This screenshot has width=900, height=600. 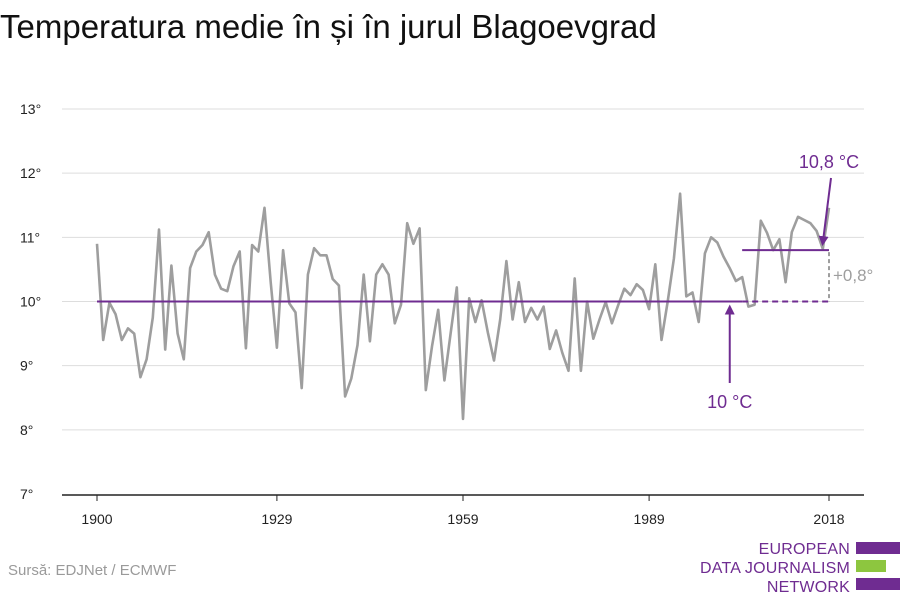 I want to click on edjnet-logo: EUROPEAN DATA JOURNALISM NETWORK, so click(x=800, y=569).